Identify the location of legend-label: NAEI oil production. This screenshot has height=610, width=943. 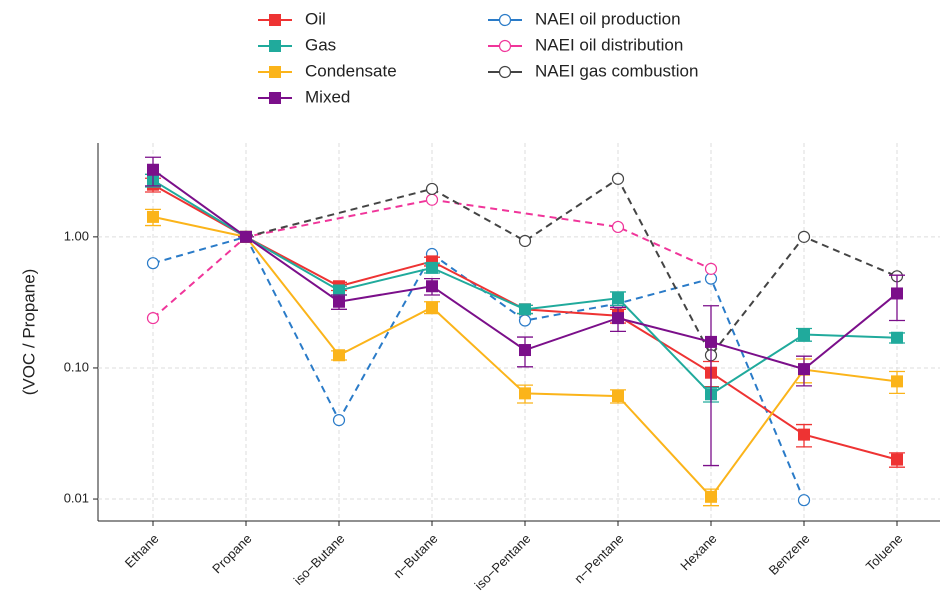
(608, 18).